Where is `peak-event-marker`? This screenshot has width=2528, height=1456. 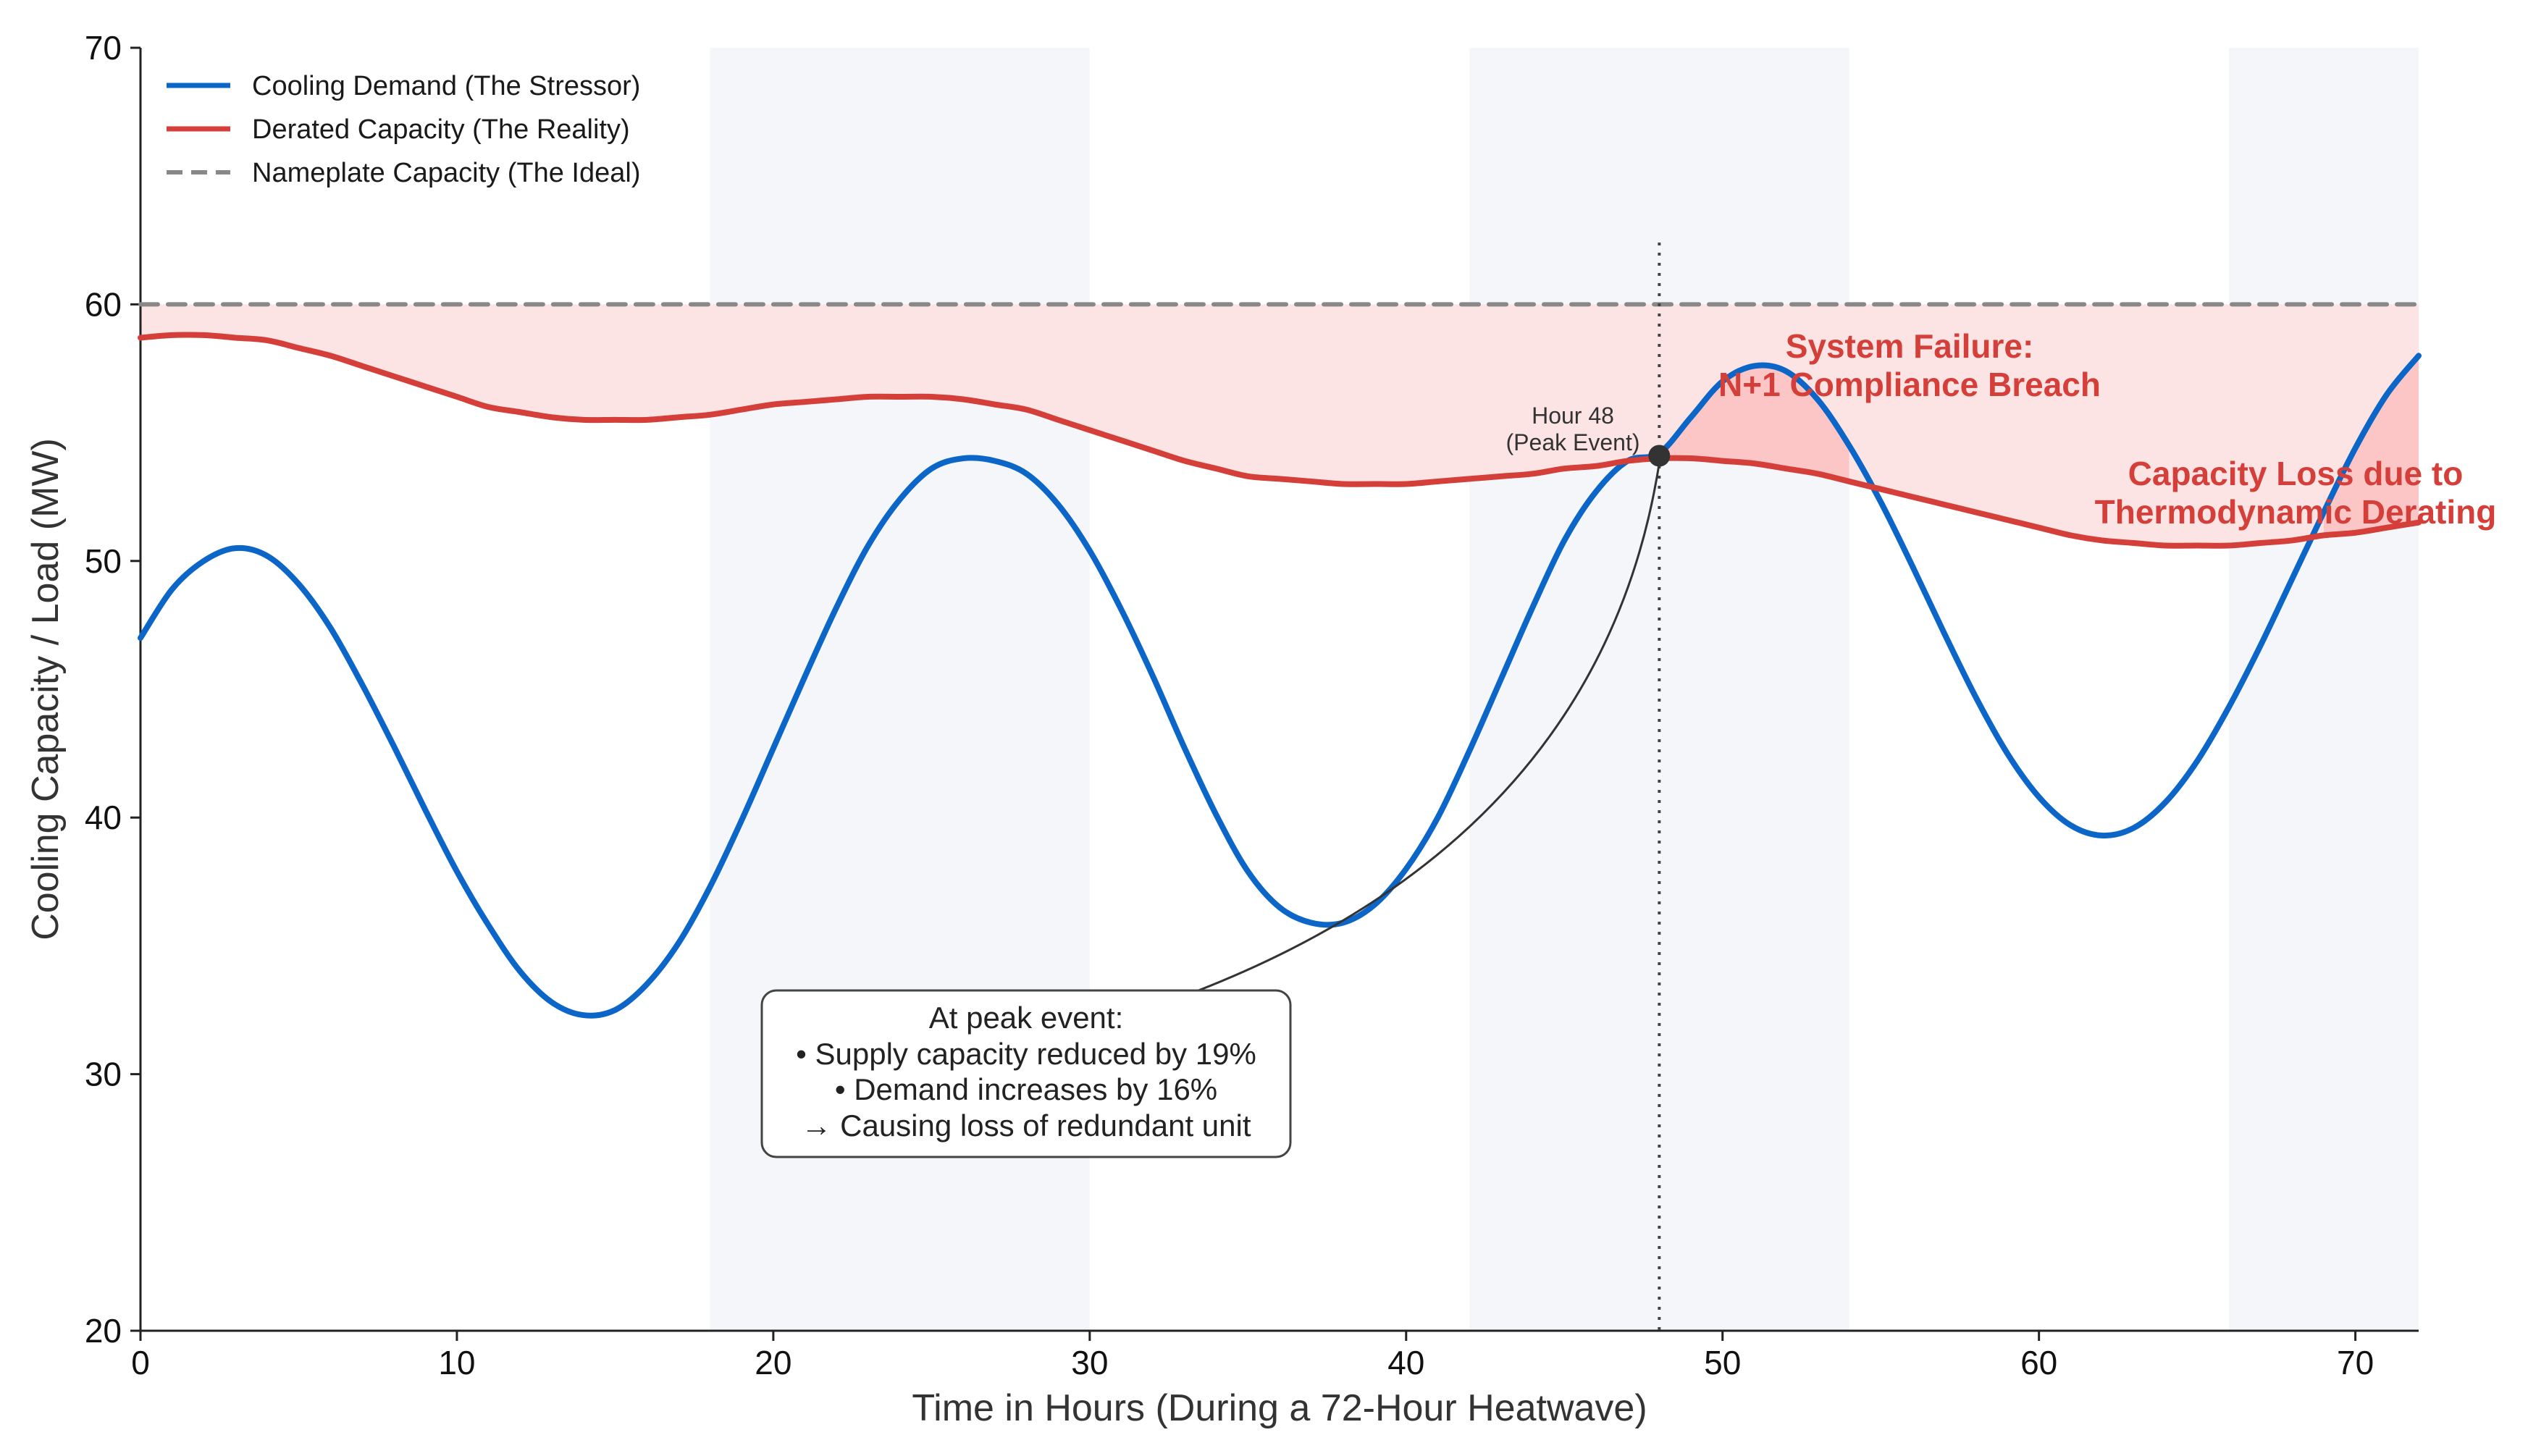 peak-event-marker is located at coordinates (1659, 456).